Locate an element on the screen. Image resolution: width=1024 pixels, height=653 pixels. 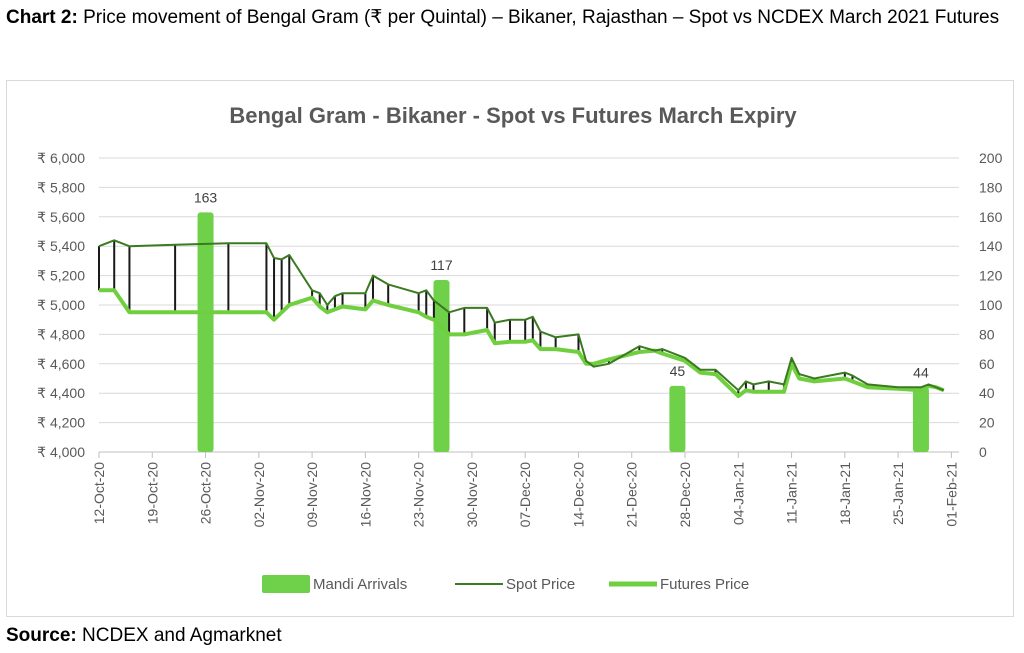
x-tick-label: 30-Nov-20 is located at coordinates (472, 495).